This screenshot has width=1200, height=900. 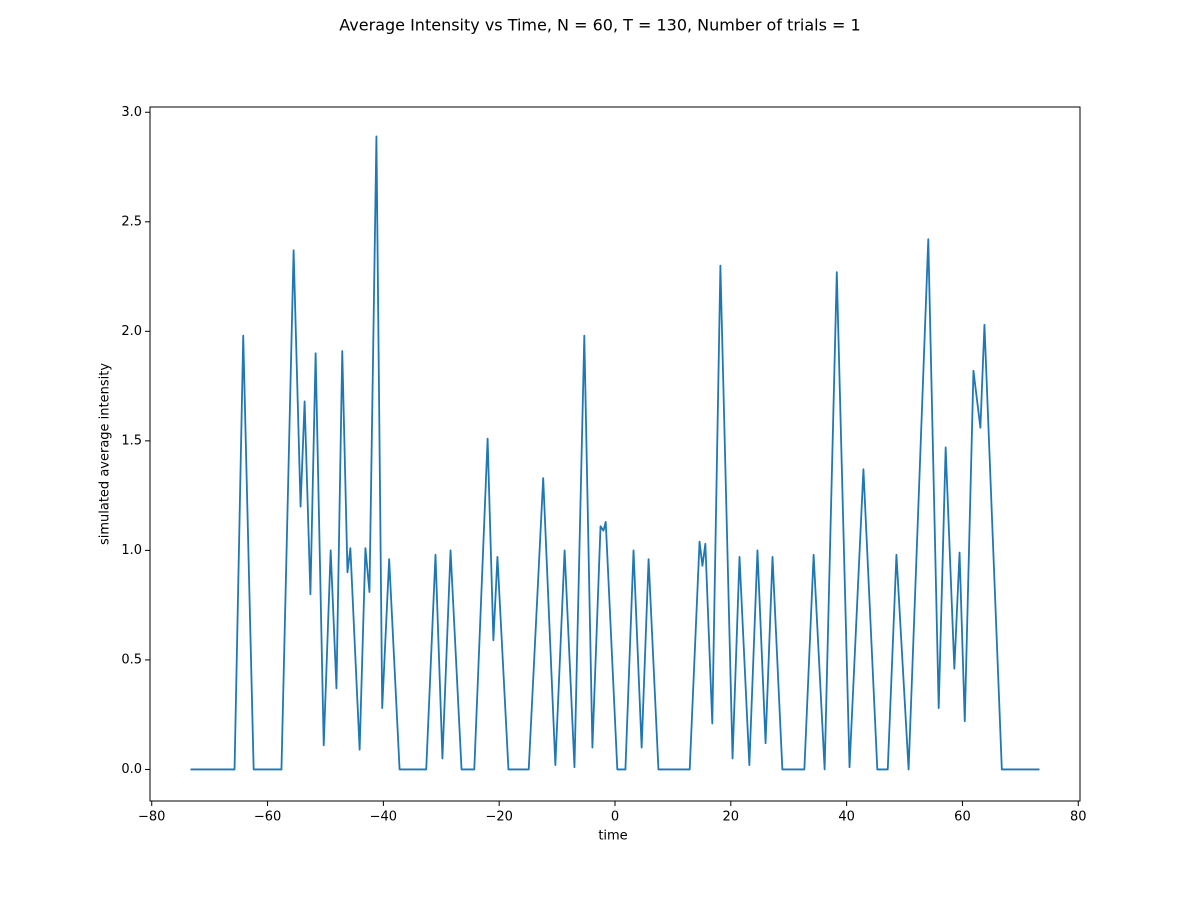 What do you see at coordinates (131, 659) in the screenshot?
I see `y-tick-label: 0.5` at bounding box center [131, 659].